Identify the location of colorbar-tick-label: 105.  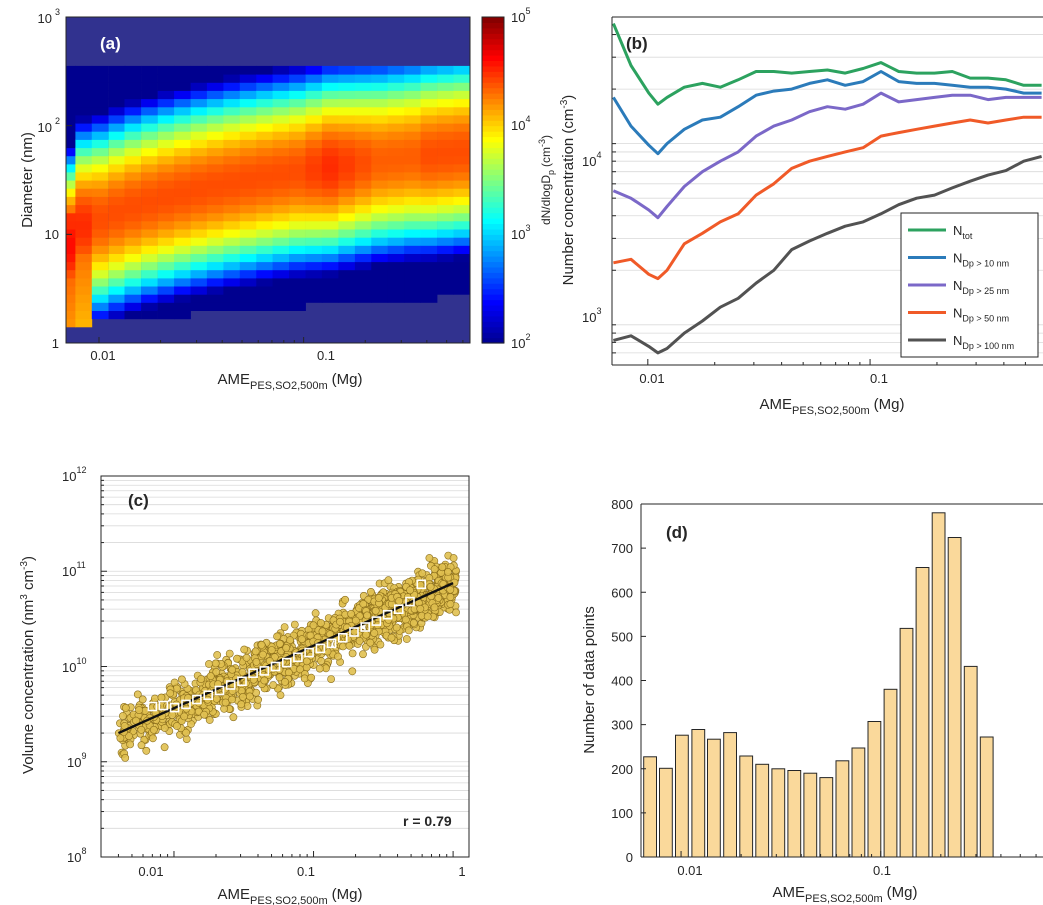
(520, 15).